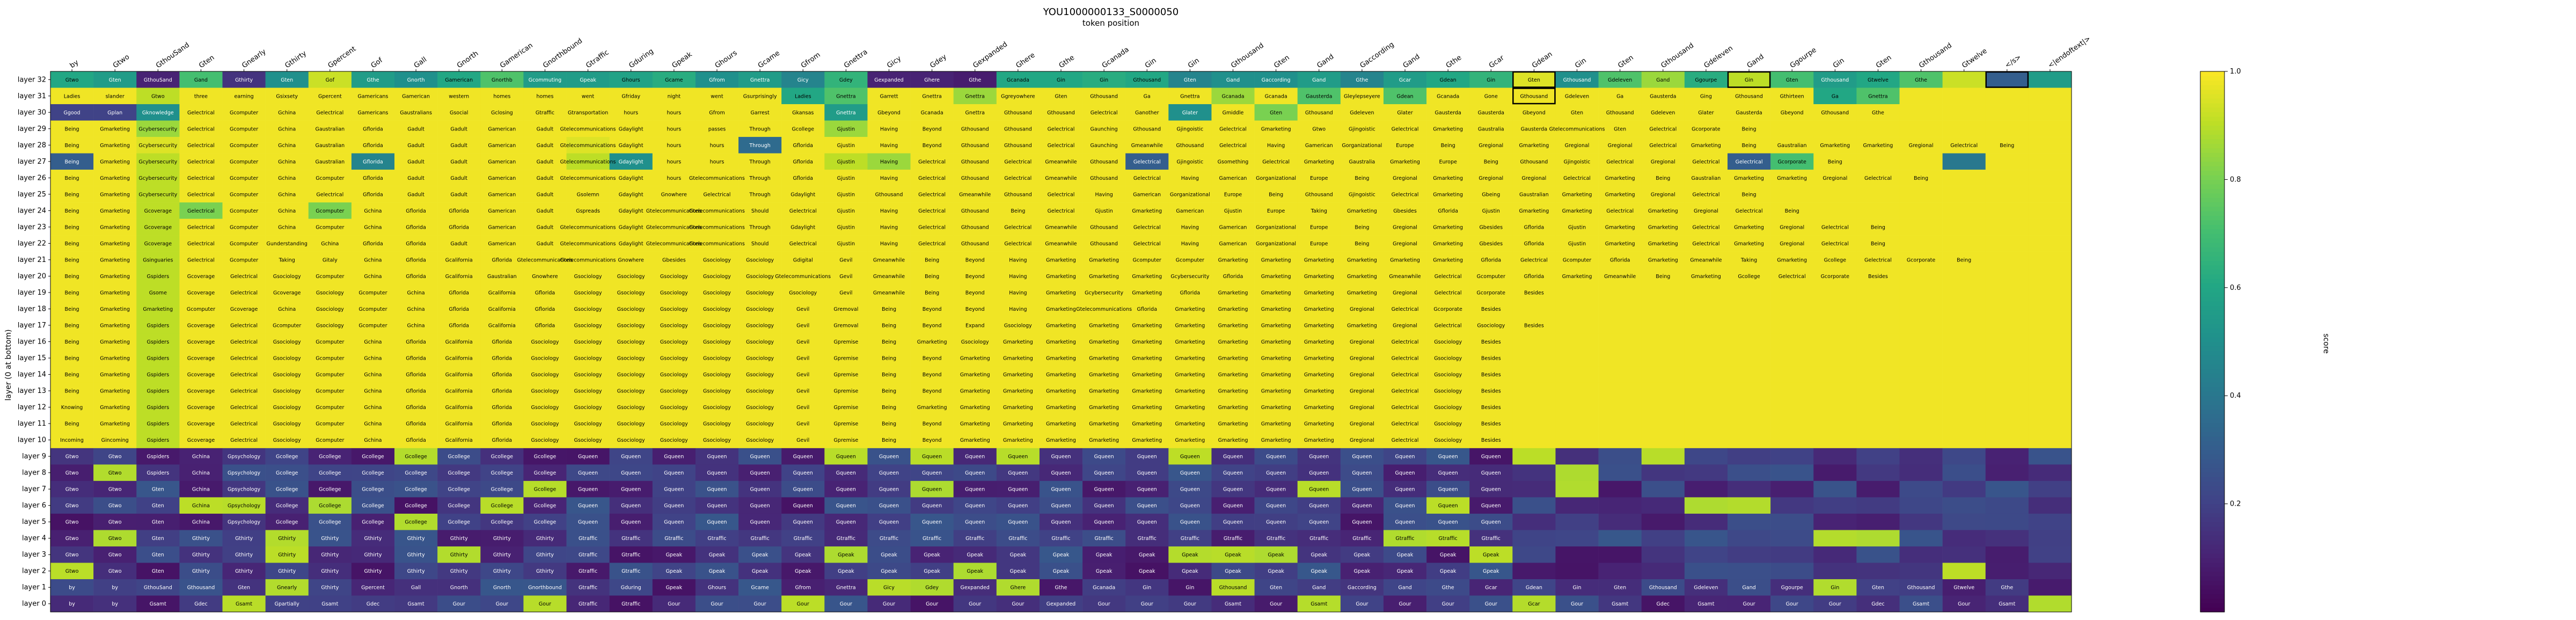 The image size is (2576, 620). Describe the element at coordinates (330, 260) in the screenshot. I see `cell-label: Gitaly` at that location.